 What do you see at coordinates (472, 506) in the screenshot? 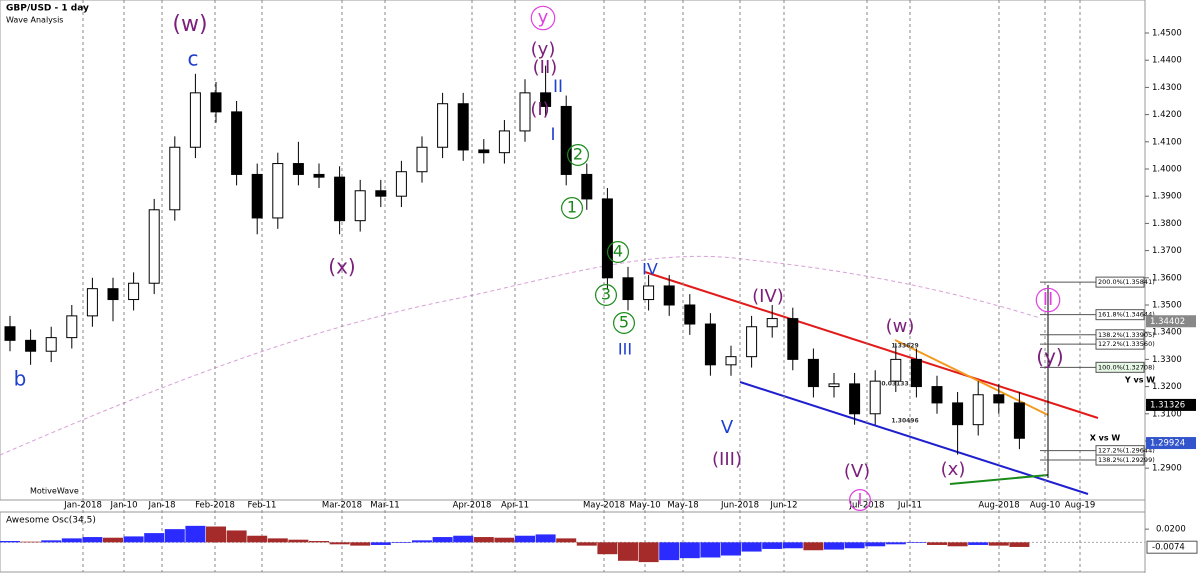
I see `x-tick-label: Apr-2018` at bounding box center [472, 506].